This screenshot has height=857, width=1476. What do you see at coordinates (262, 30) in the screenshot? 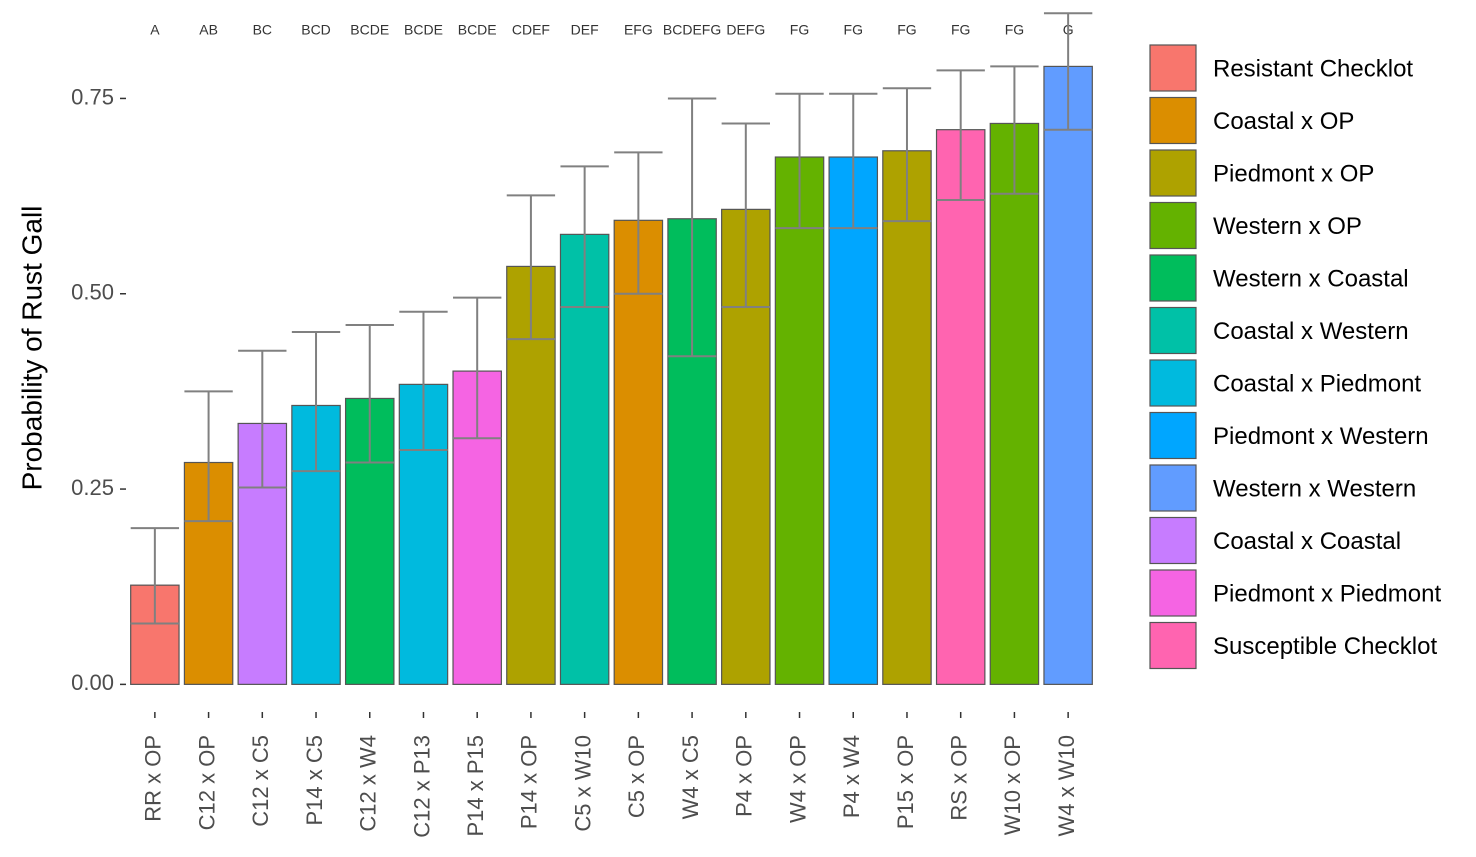
I see `group-letter: BC` at bounding box center [262, 30].